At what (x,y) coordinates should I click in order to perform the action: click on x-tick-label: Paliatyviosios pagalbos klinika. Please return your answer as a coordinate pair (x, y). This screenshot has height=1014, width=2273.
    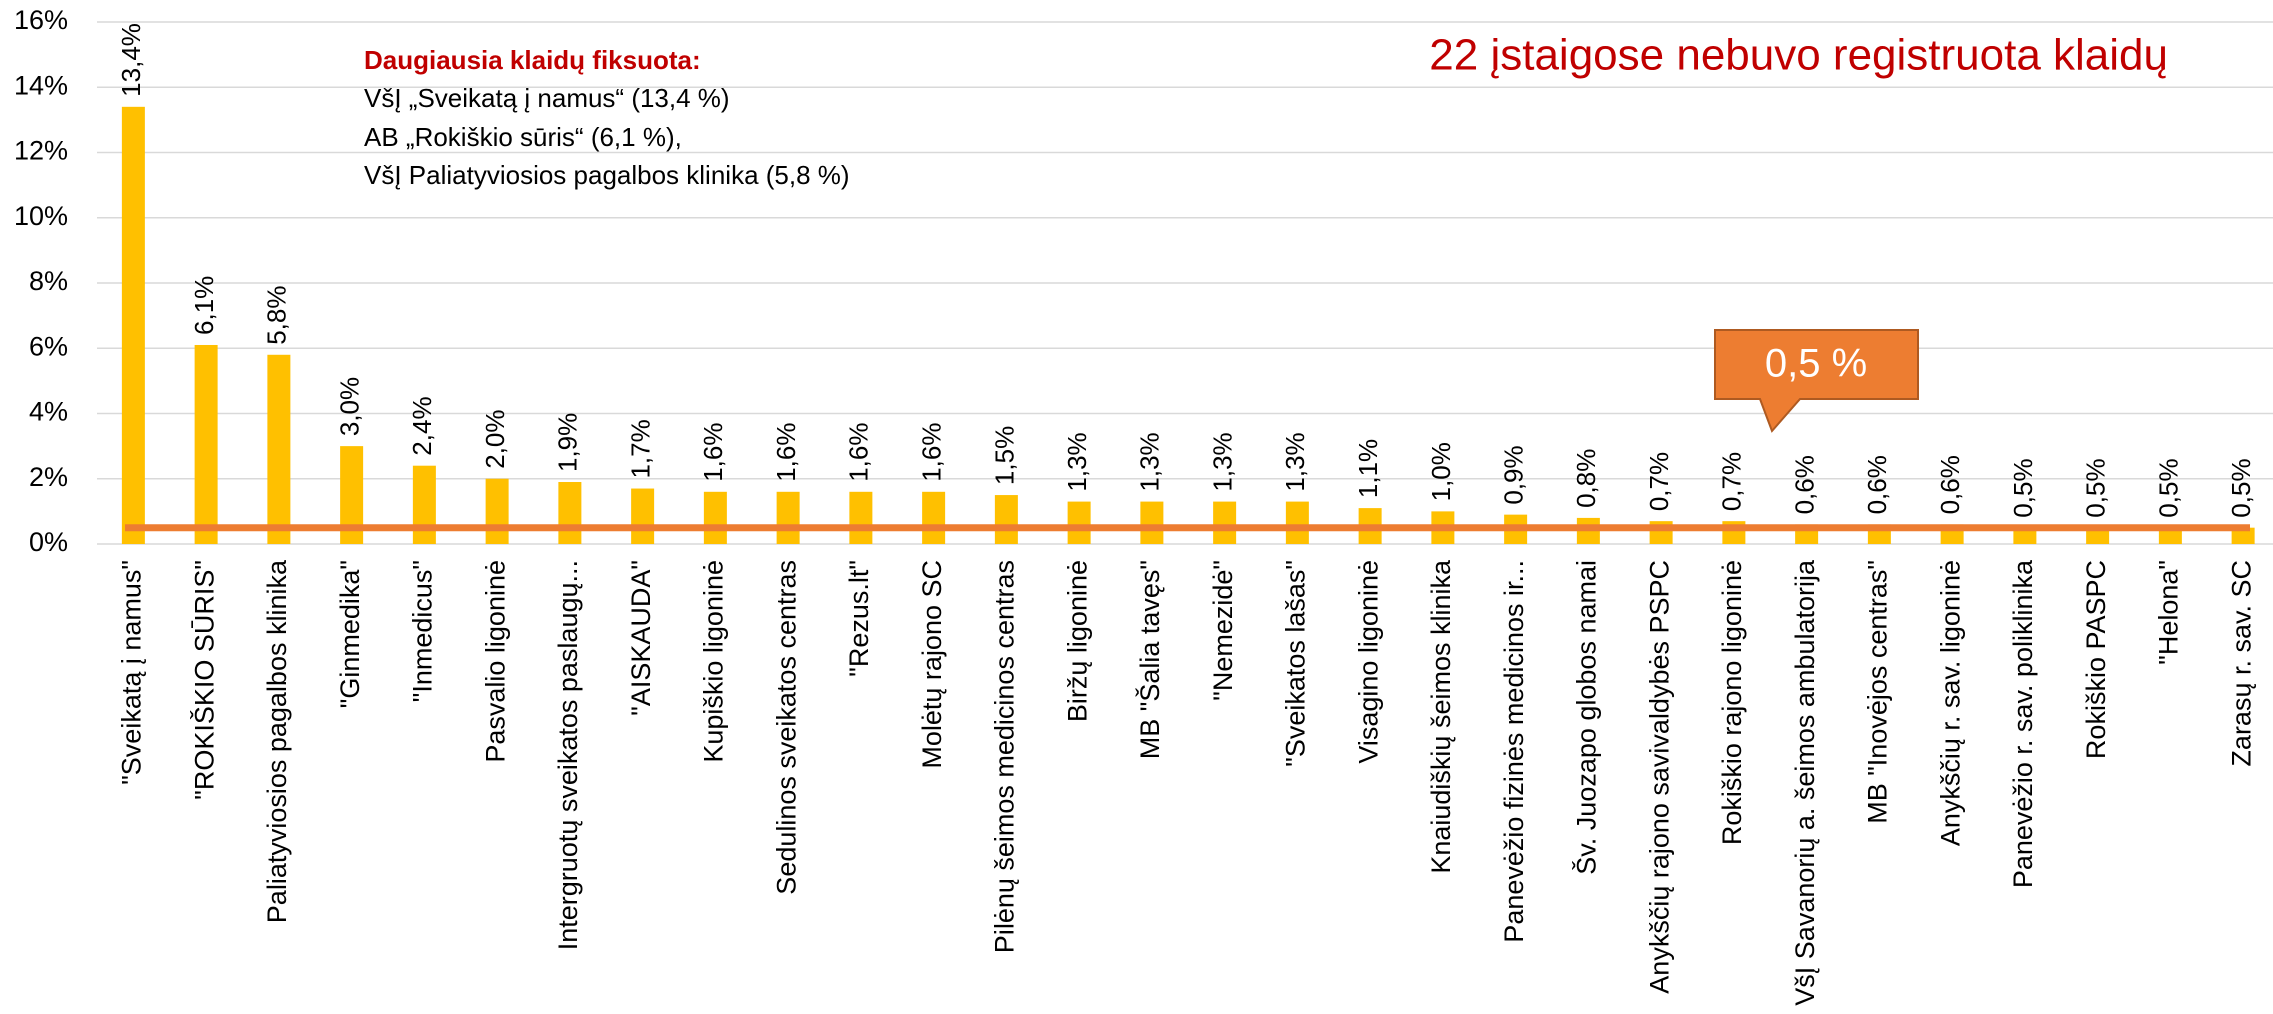
    Looking at the image, I should click on (277, 741).